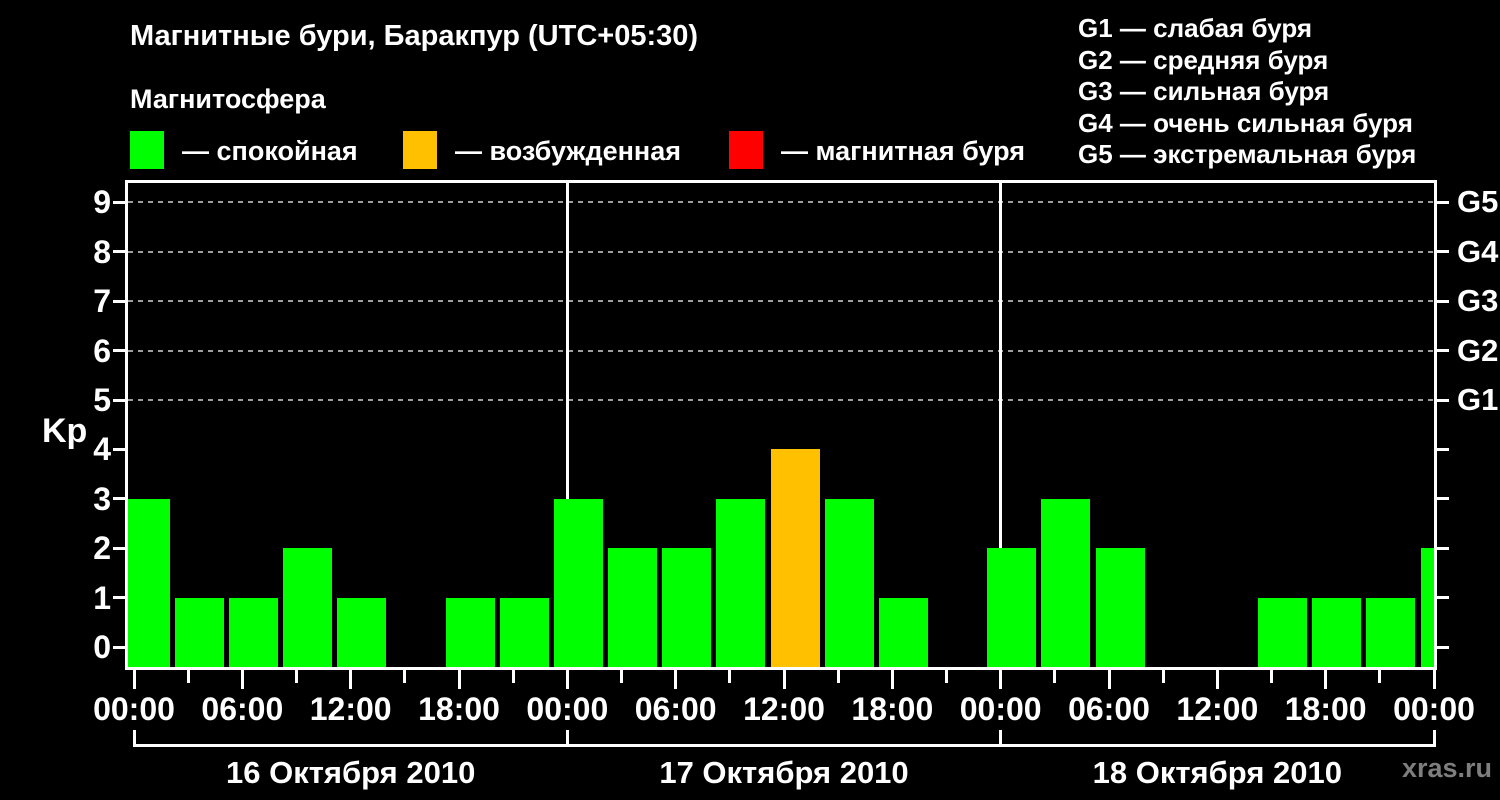 The image size is (1500, 800). What do you see at coordinates (784, 745) in the screenshot?
I see `date-bracket-line` at bounding box center [784, 745].